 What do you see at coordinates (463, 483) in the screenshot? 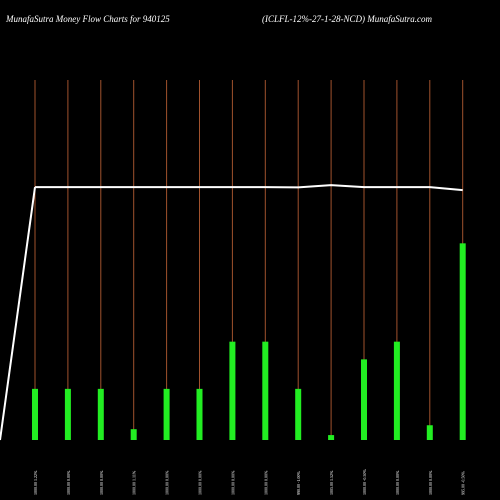
I see `x-tick-label: 995.00 -0.50%` at bounding box center [463, 483].